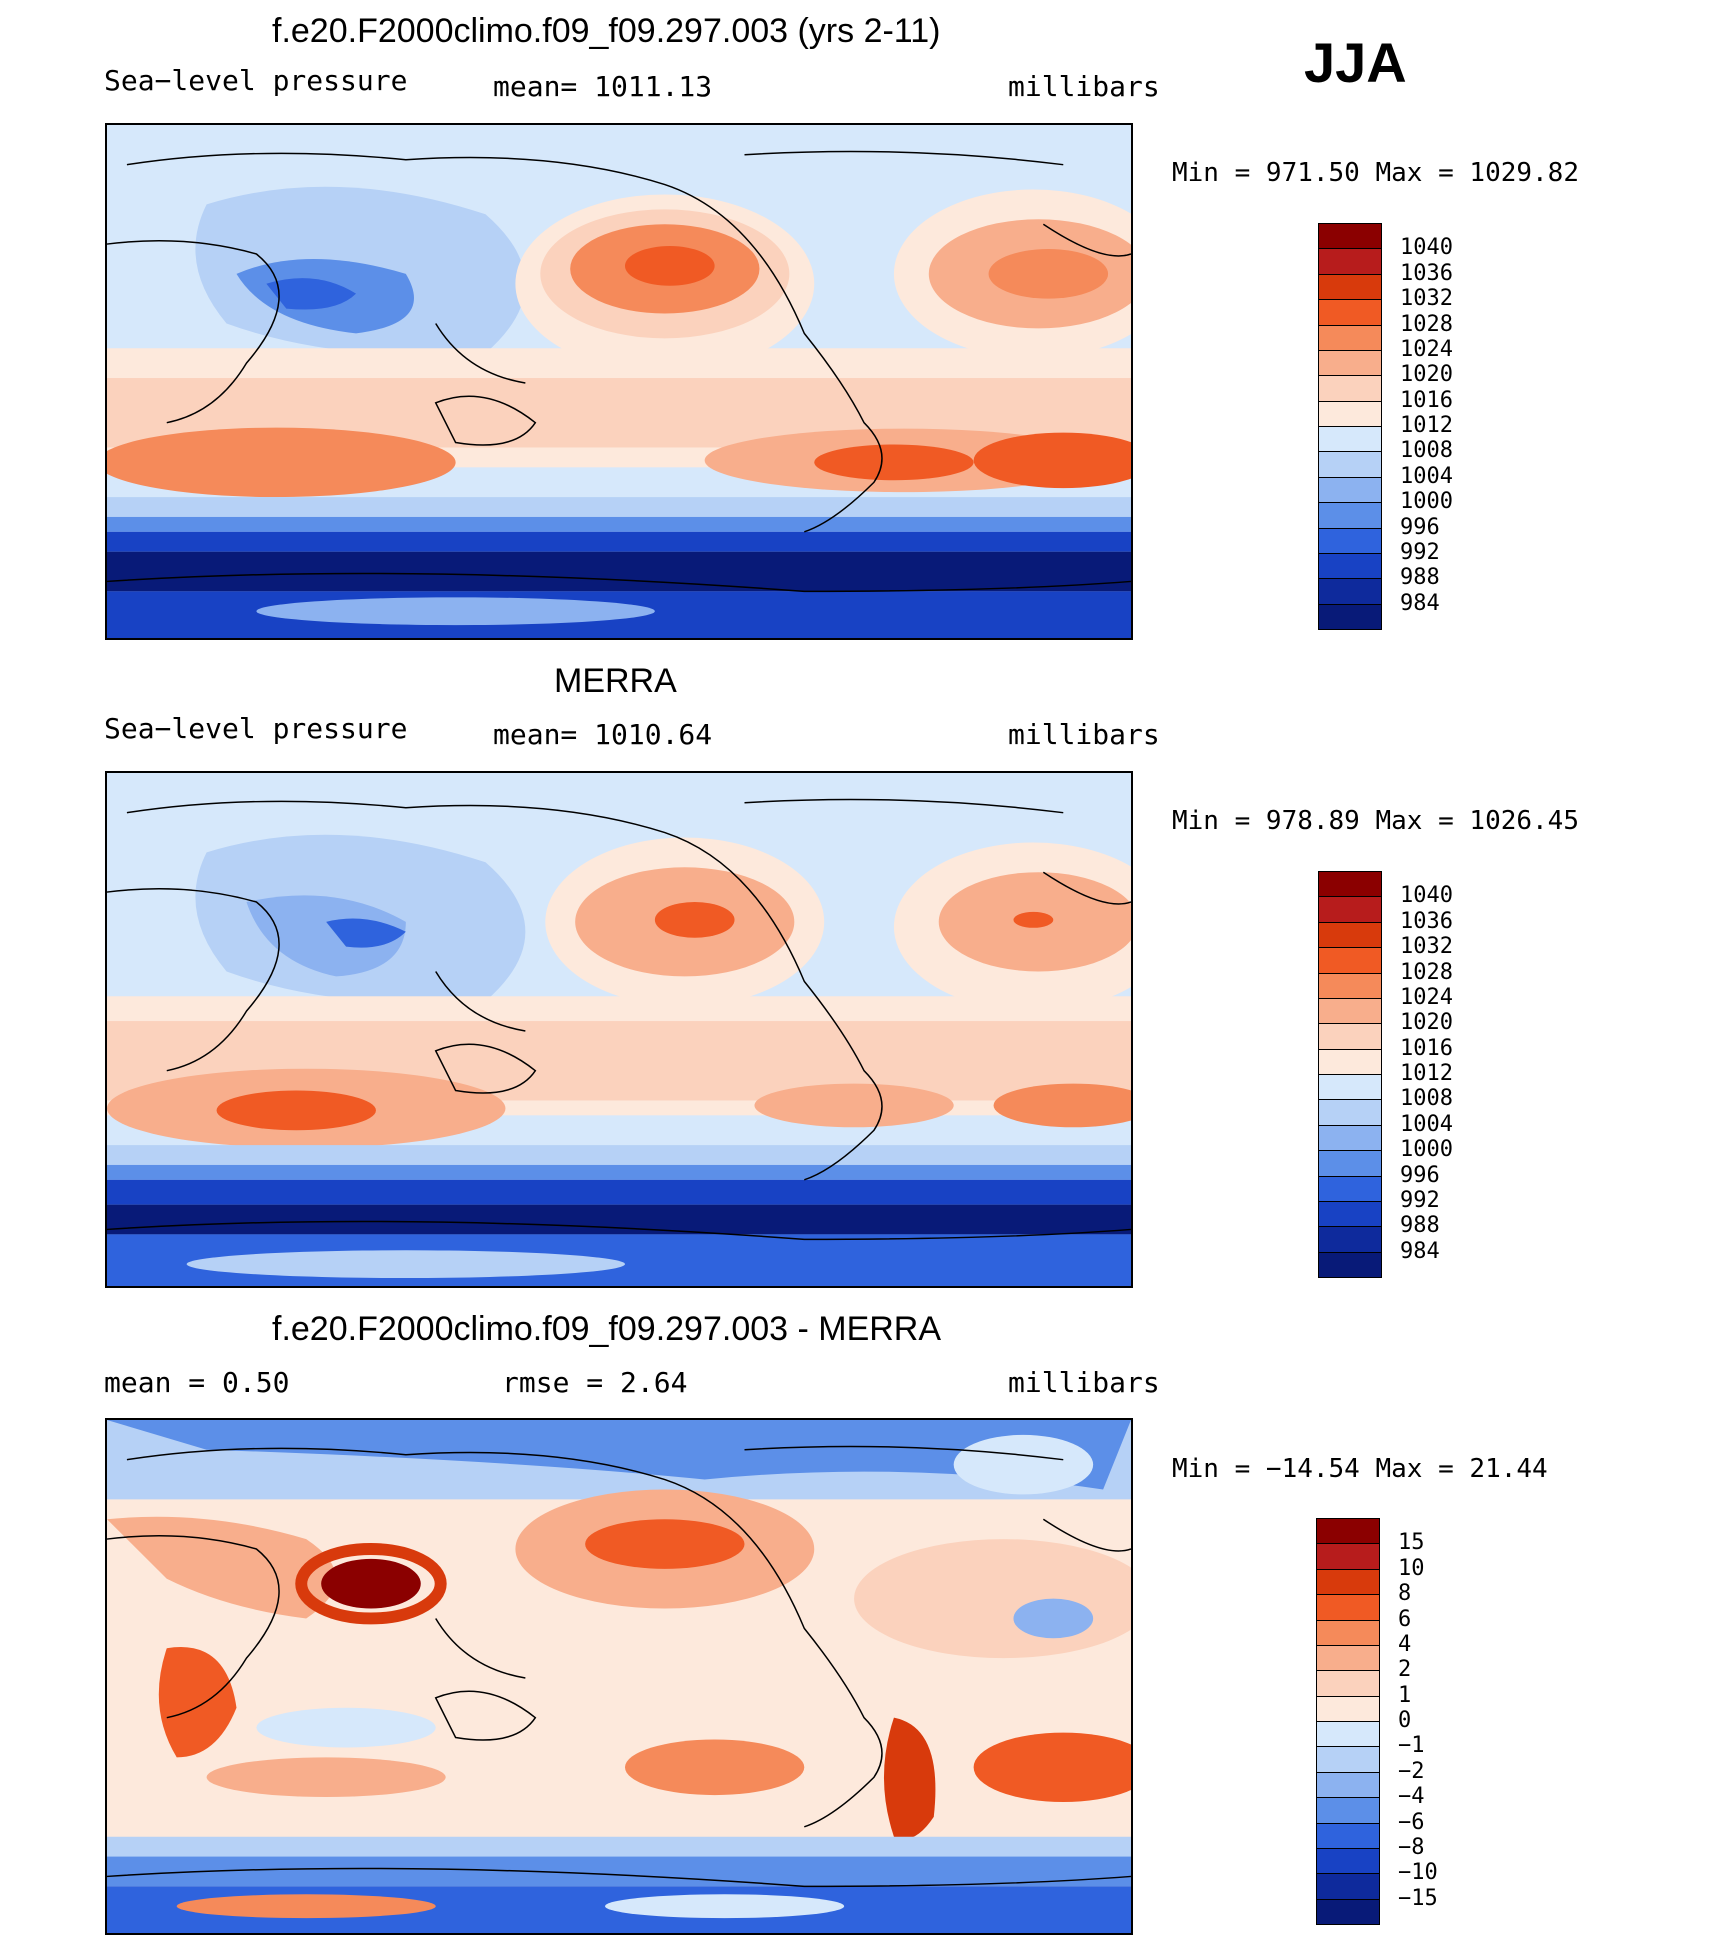  What do you see at coordinates (1375, 821) in the screenshot?
I see `min-max-label: Min = 978.89 Max = 1026.45` at bounding box center [1375, 821].